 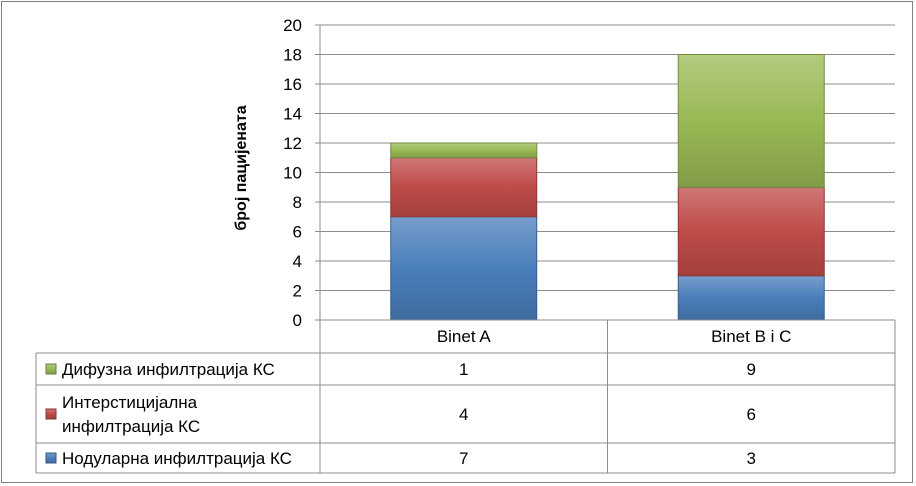 I want to click on data-label: 4, so click(x=463, y=414).